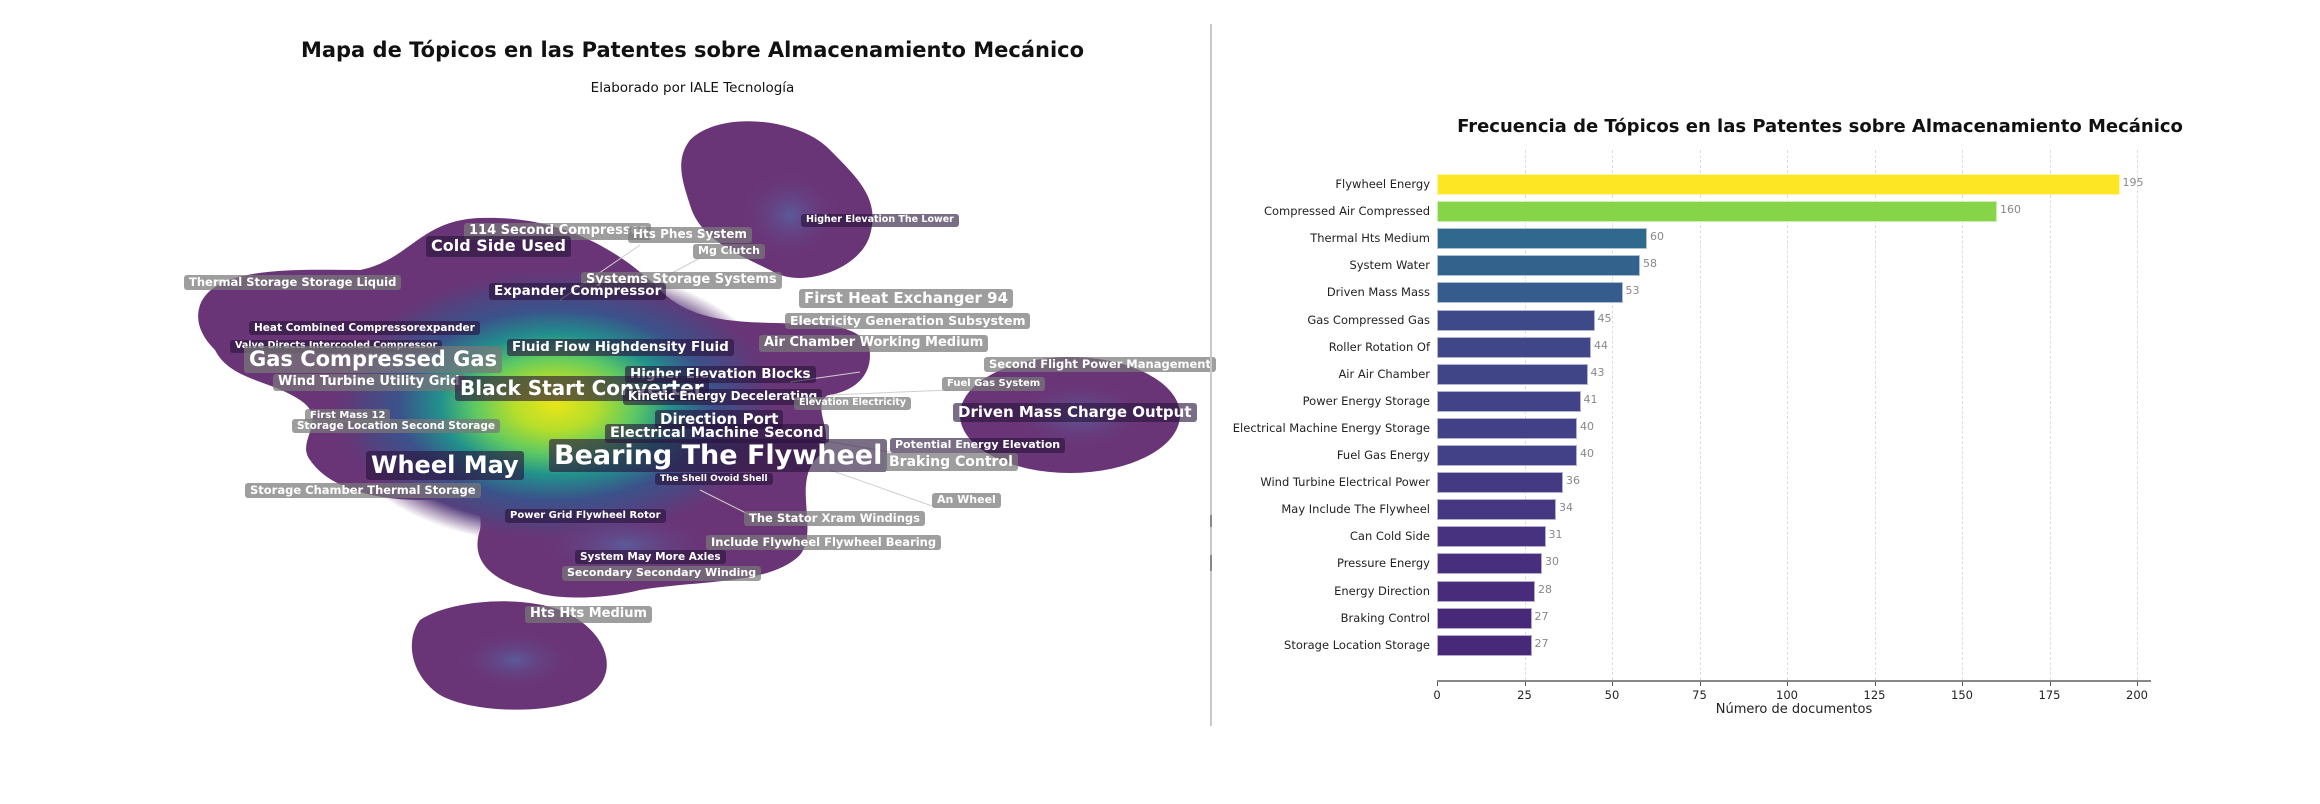 The height and width of the screenshot is (804, 2320). What do you see at coordinates (1787, 695) in the screenshot?
I see `x-tick-label: 100` at bounding box center [1787, 695].